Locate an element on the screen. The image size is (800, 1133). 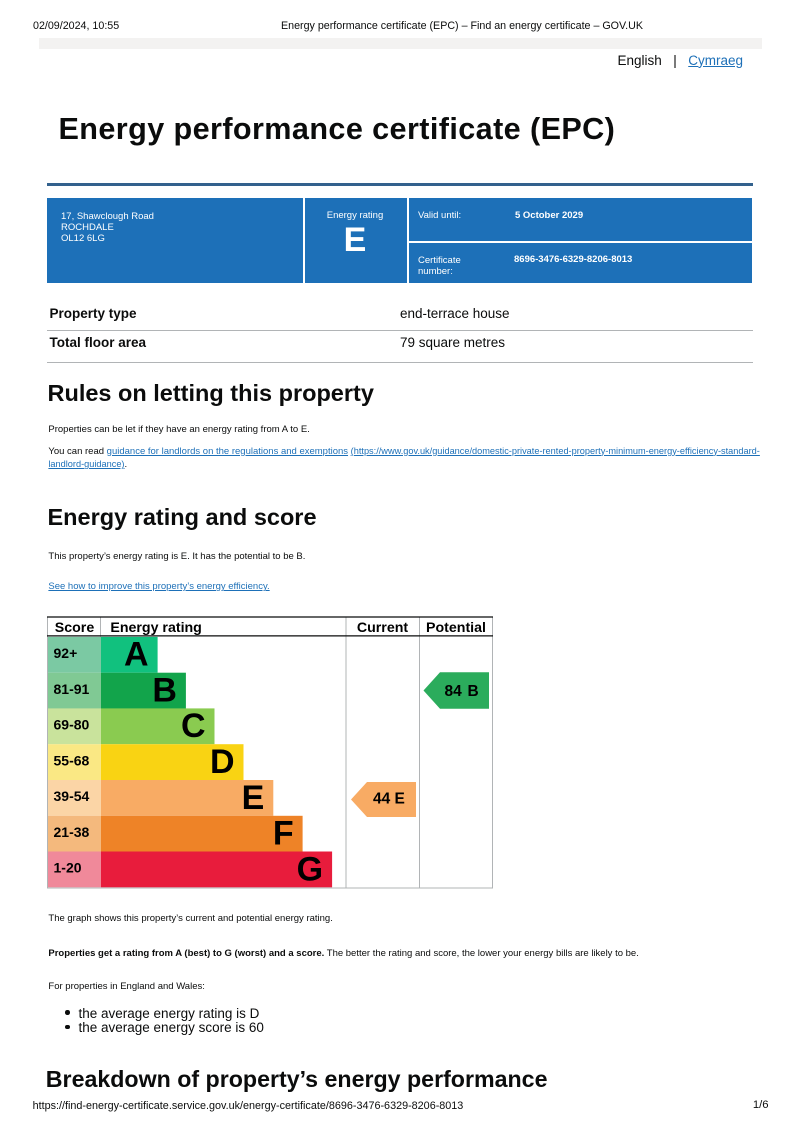
svg-text: 84 is located at coordinates (454, 691).